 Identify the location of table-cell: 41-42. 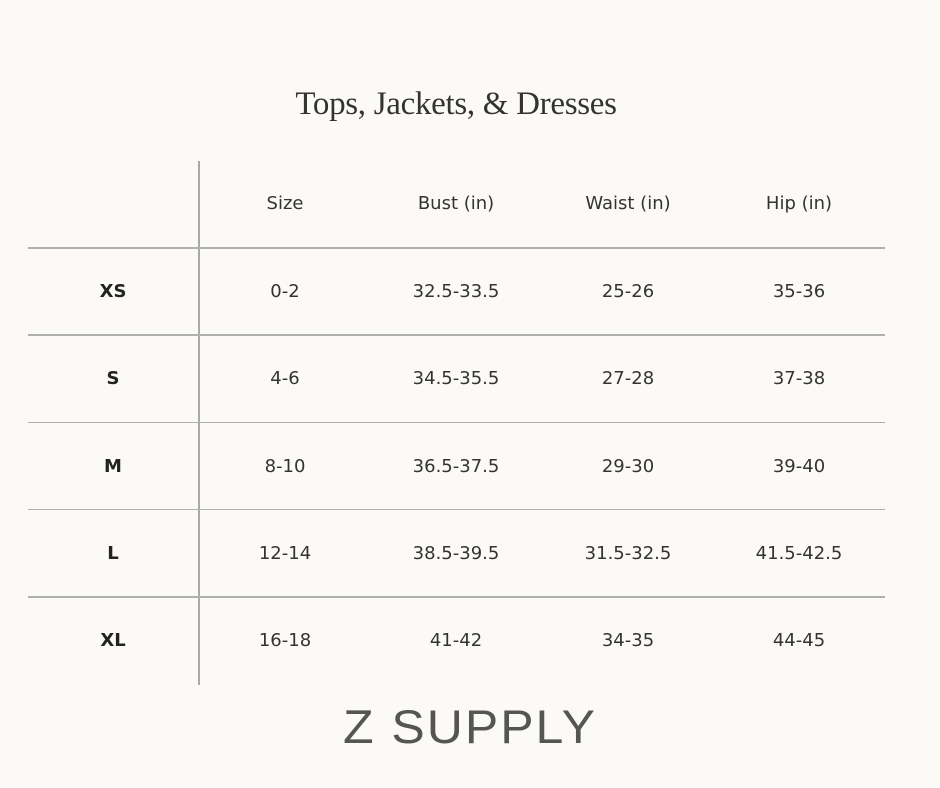
(456, 641).